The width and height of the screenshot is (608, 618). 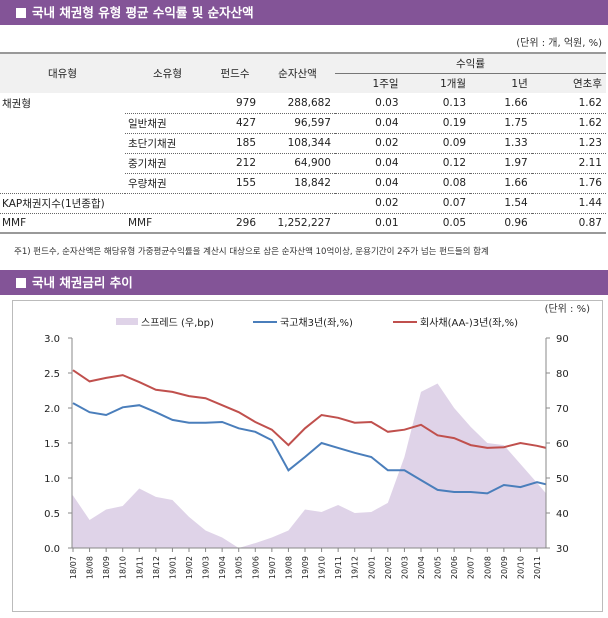 What do you see at coordinates (309, 409) in the screenshot?
I see `corporate-3y-line` at bounding box center [309, 409].